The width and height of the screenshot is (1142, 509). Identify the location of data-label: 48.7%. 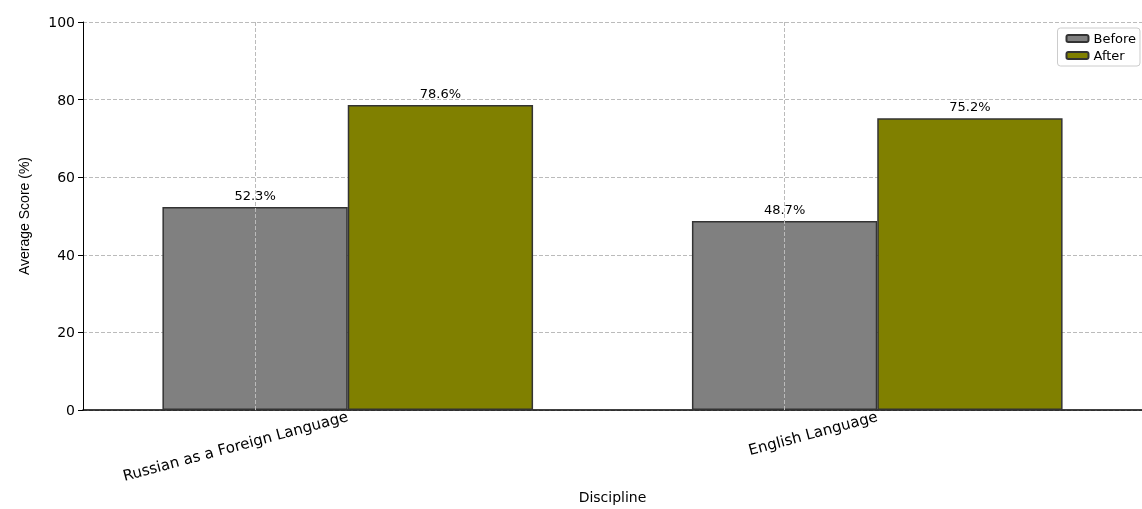
(784, 210).